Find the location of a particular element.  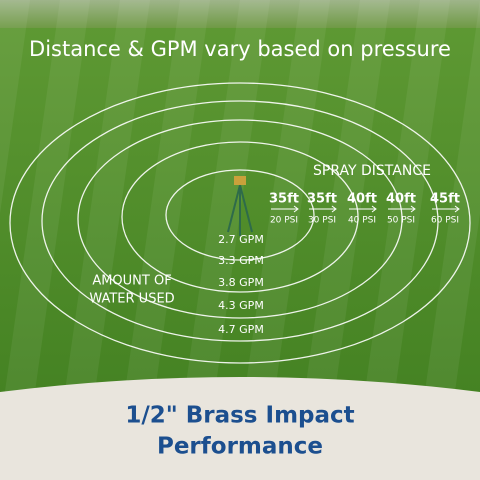

title: Distance & GPM vary based on pressure is located at coordinates (240, 49).